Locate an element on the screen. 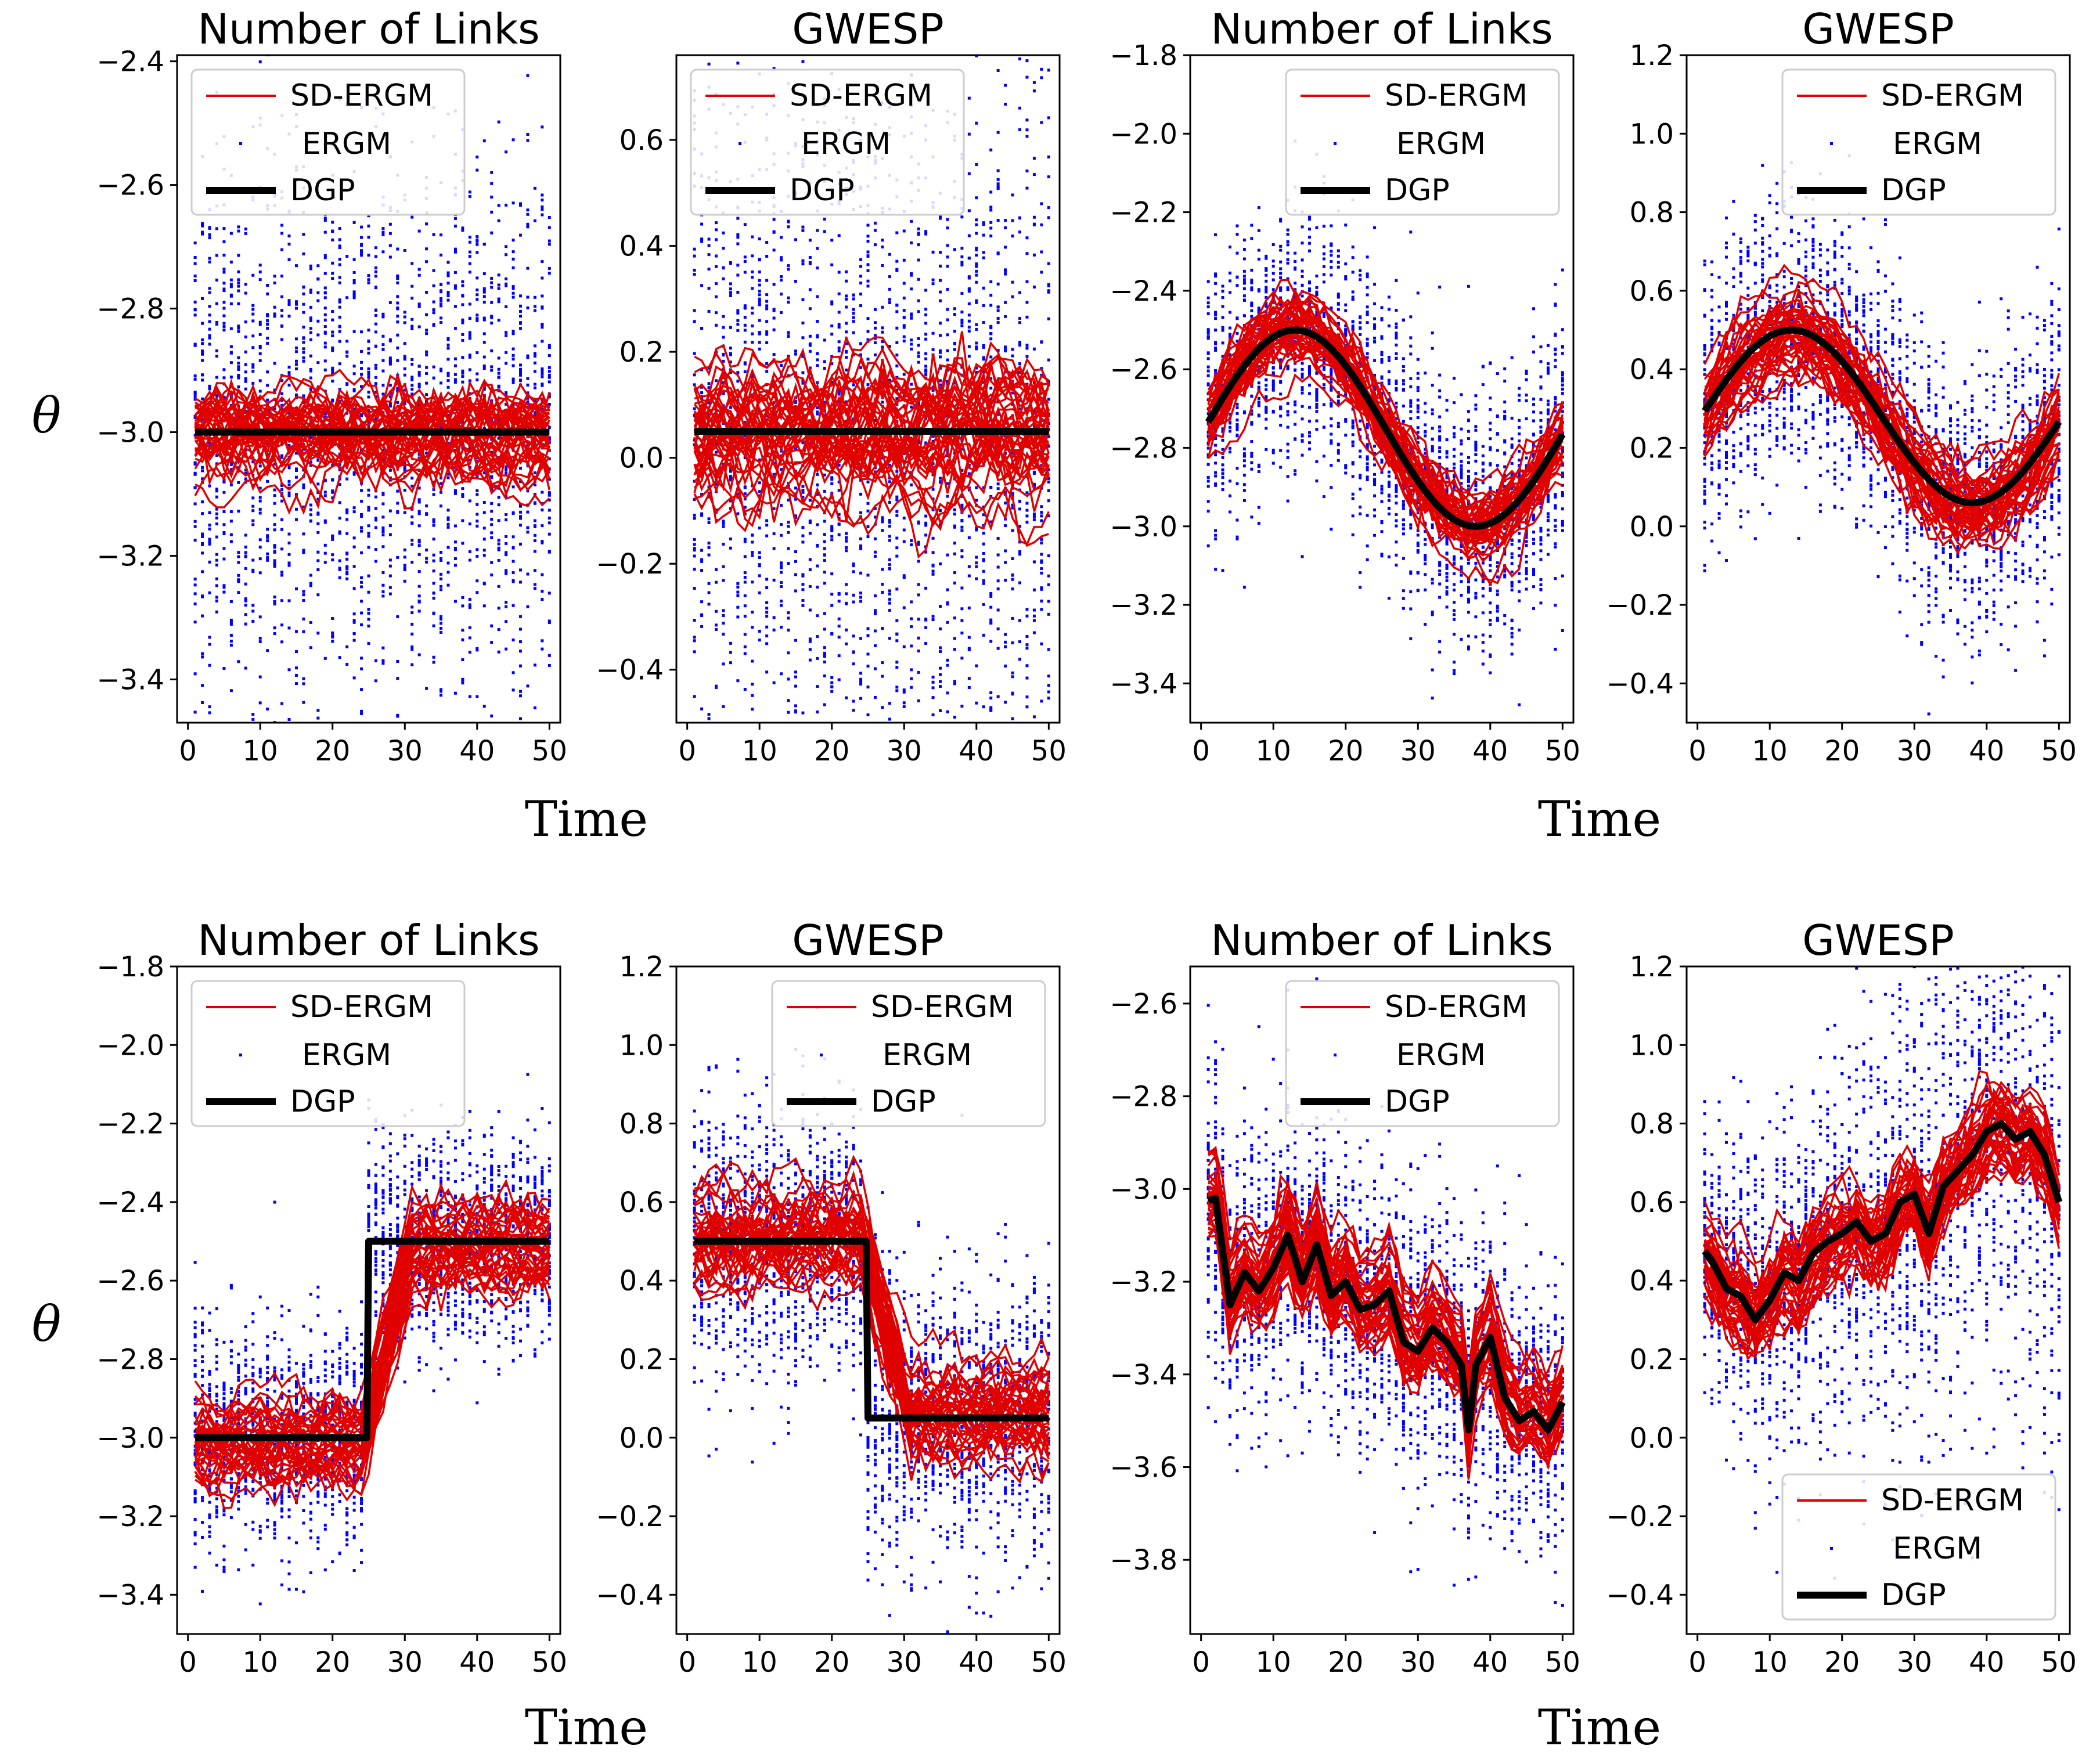 This screenshot has width=2100, height=1753. x-tick-label: 10 is located at coordinates (760, 751).